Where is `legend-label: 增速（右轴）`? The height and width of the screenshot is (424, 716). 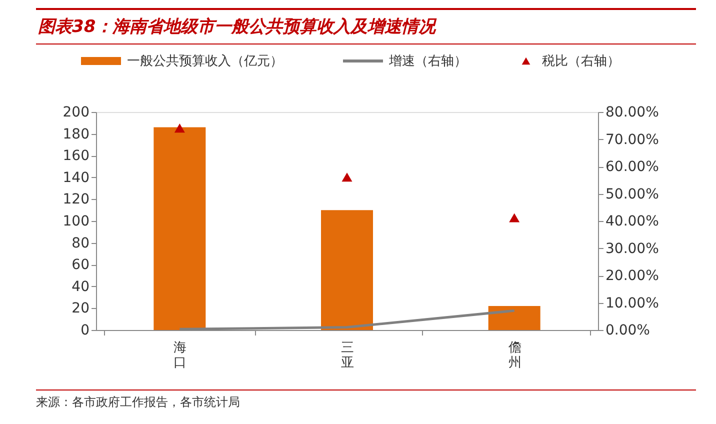 legend-label: 增速（右轴） is located at coordinates (427, 61).